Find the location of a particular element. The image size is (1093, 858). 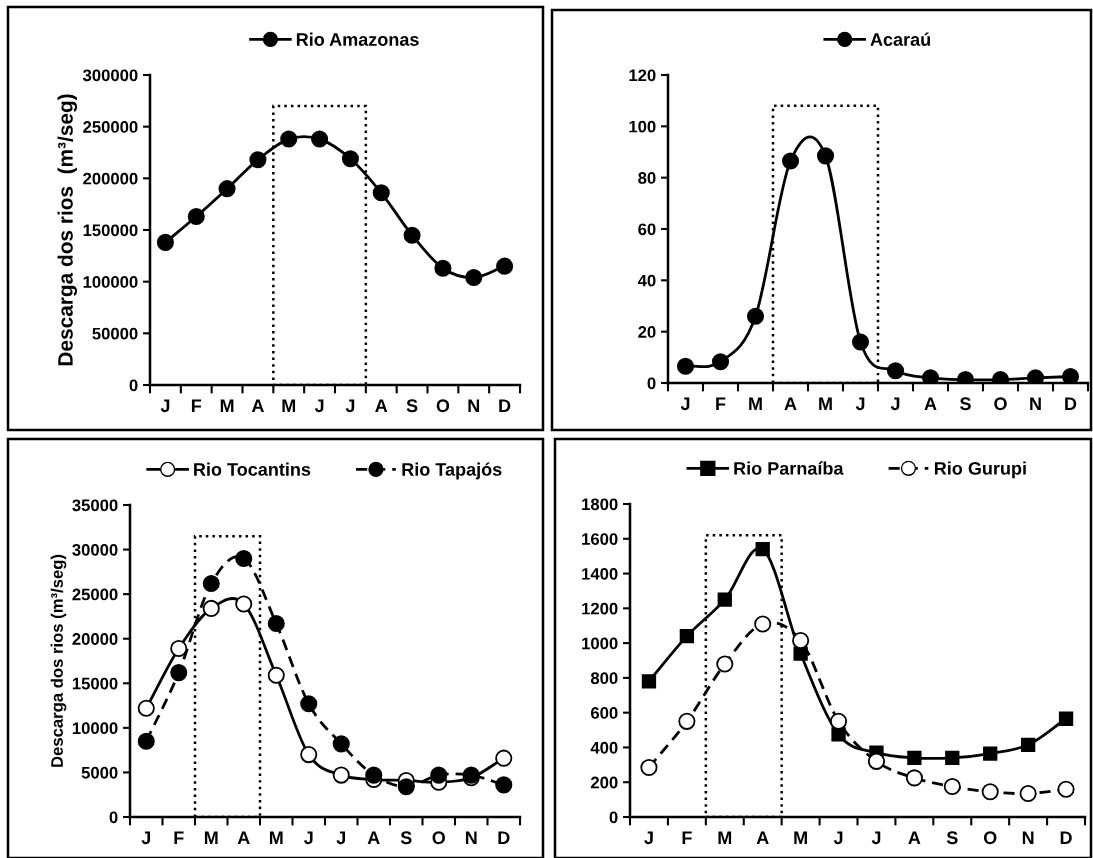

y-tick-label: 20000 is located at coordinates (95, 639).